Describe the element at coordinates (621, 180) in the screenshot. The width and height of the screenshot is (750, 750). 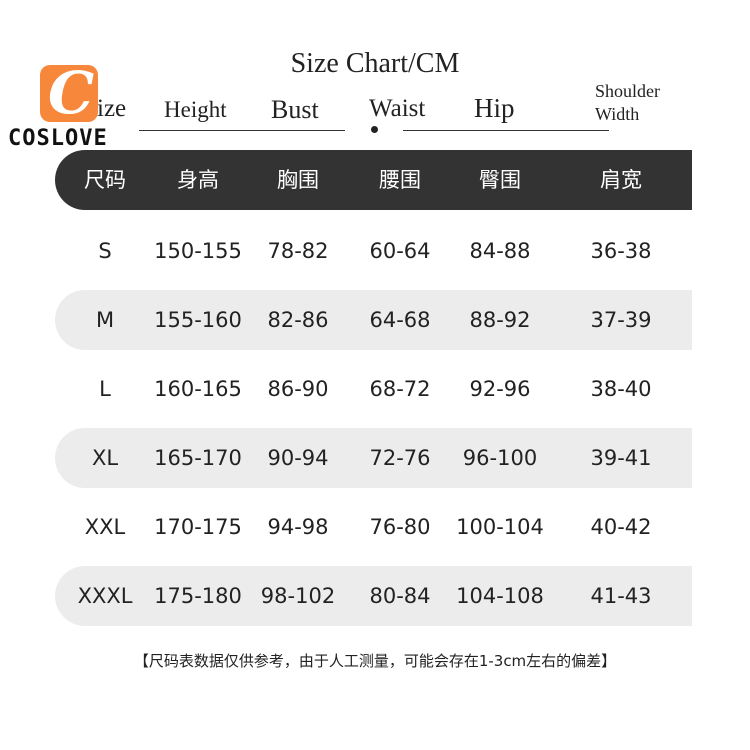
I see `header-cell: 肩宽` at that location.